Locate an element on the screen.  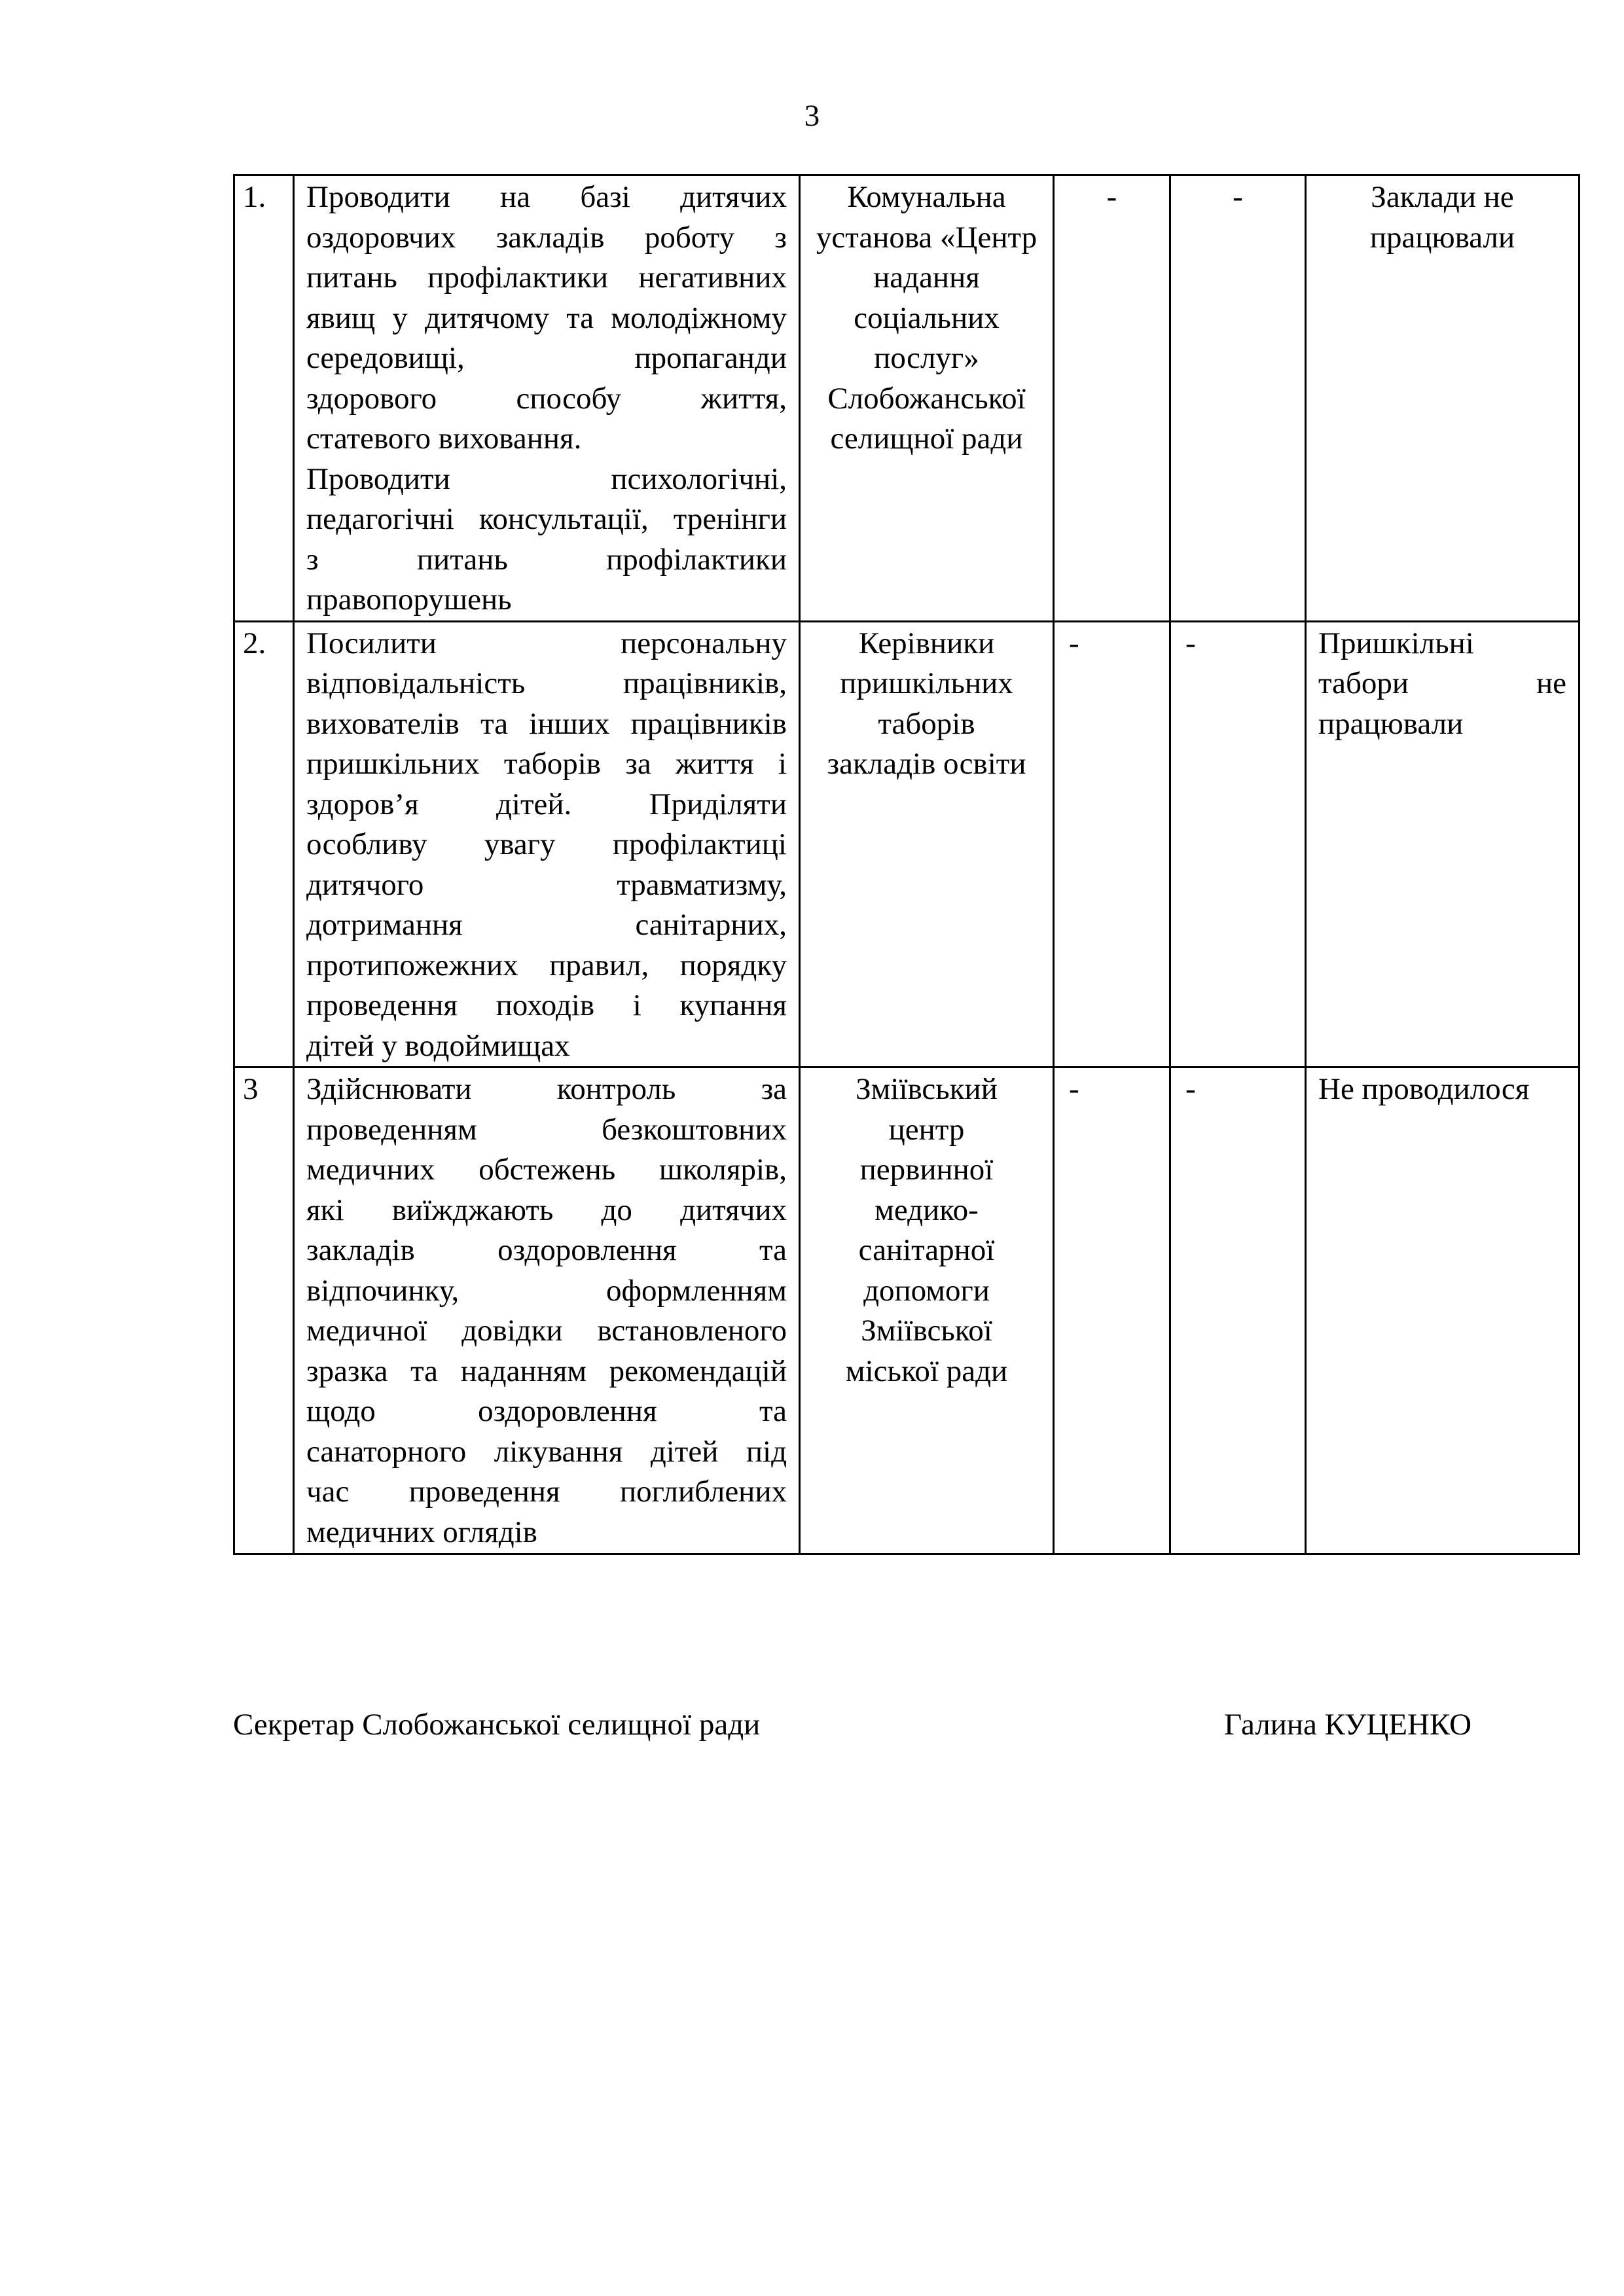
executor-text-line: медико- is located at coordinates (927, 1210).